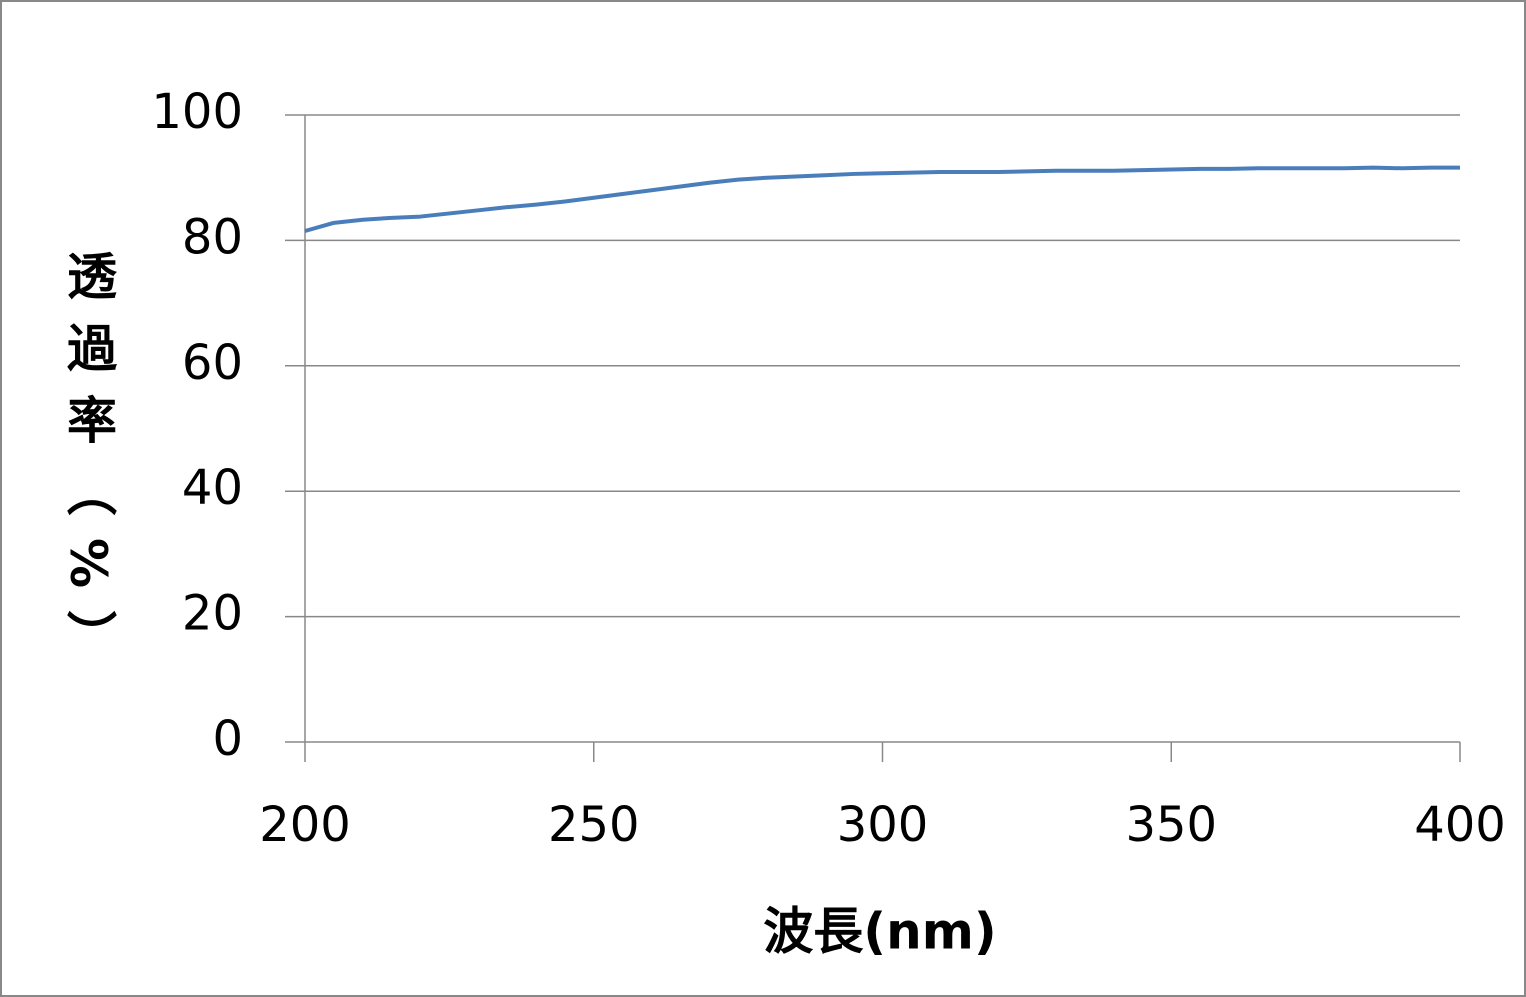 The image size is (1526, 997). I want to click on x-tick-label: 350, so click(1171, 825).